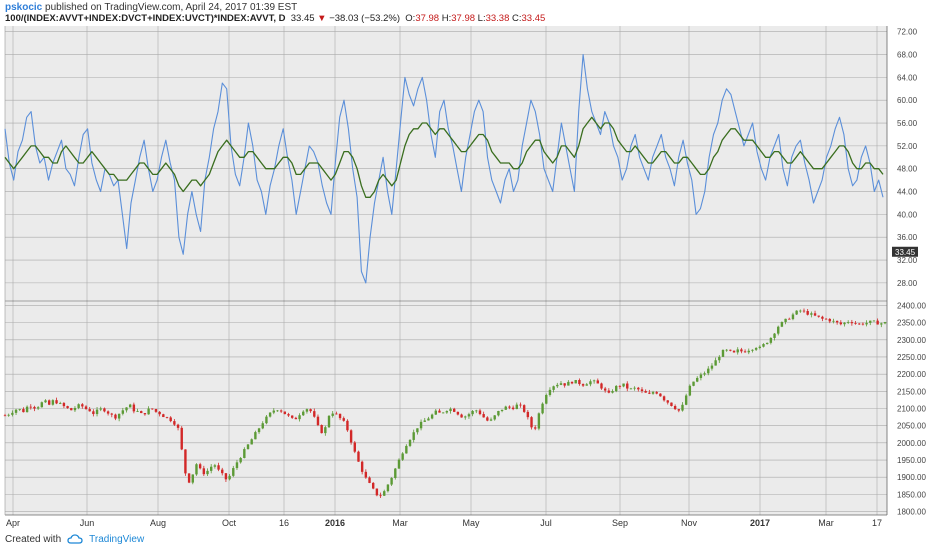 Image resolution: width=932 pixels, height=550 pixels. I want to click on tradingview-brand: TradingView, so click(117, 539).